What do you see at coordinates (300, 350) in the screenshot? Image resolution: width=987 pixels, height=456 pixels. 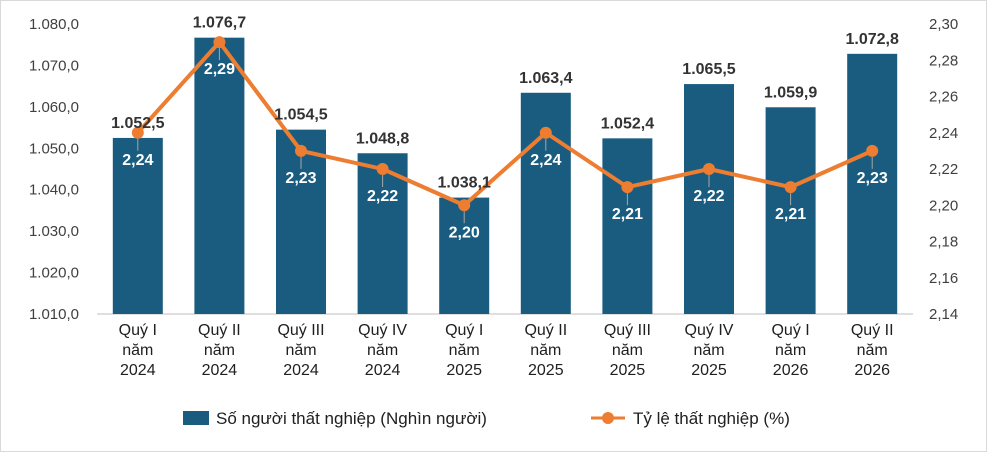 I see `category-label: Quý III năm 2024` at bounding box center [300, 350].